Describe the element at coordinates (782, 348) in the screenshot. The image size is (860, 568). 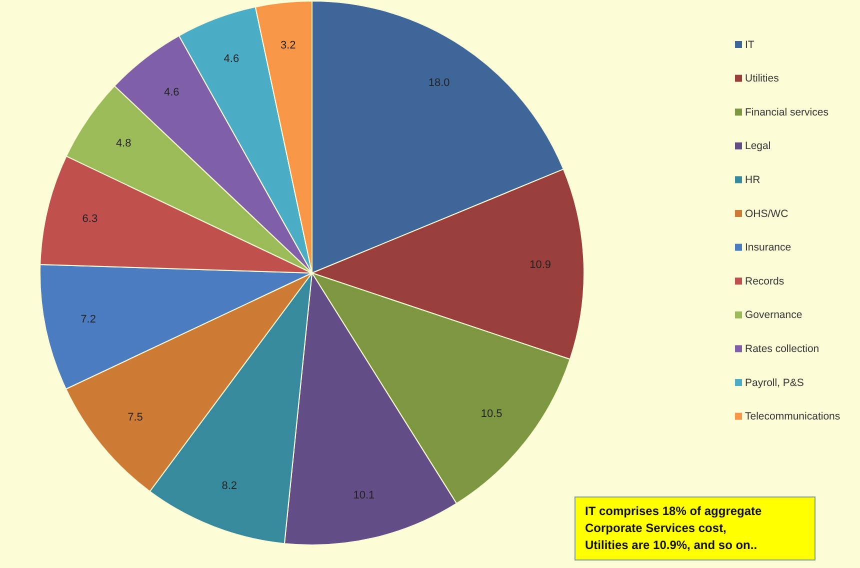
I see `legend-label: Rates collection` at that location.